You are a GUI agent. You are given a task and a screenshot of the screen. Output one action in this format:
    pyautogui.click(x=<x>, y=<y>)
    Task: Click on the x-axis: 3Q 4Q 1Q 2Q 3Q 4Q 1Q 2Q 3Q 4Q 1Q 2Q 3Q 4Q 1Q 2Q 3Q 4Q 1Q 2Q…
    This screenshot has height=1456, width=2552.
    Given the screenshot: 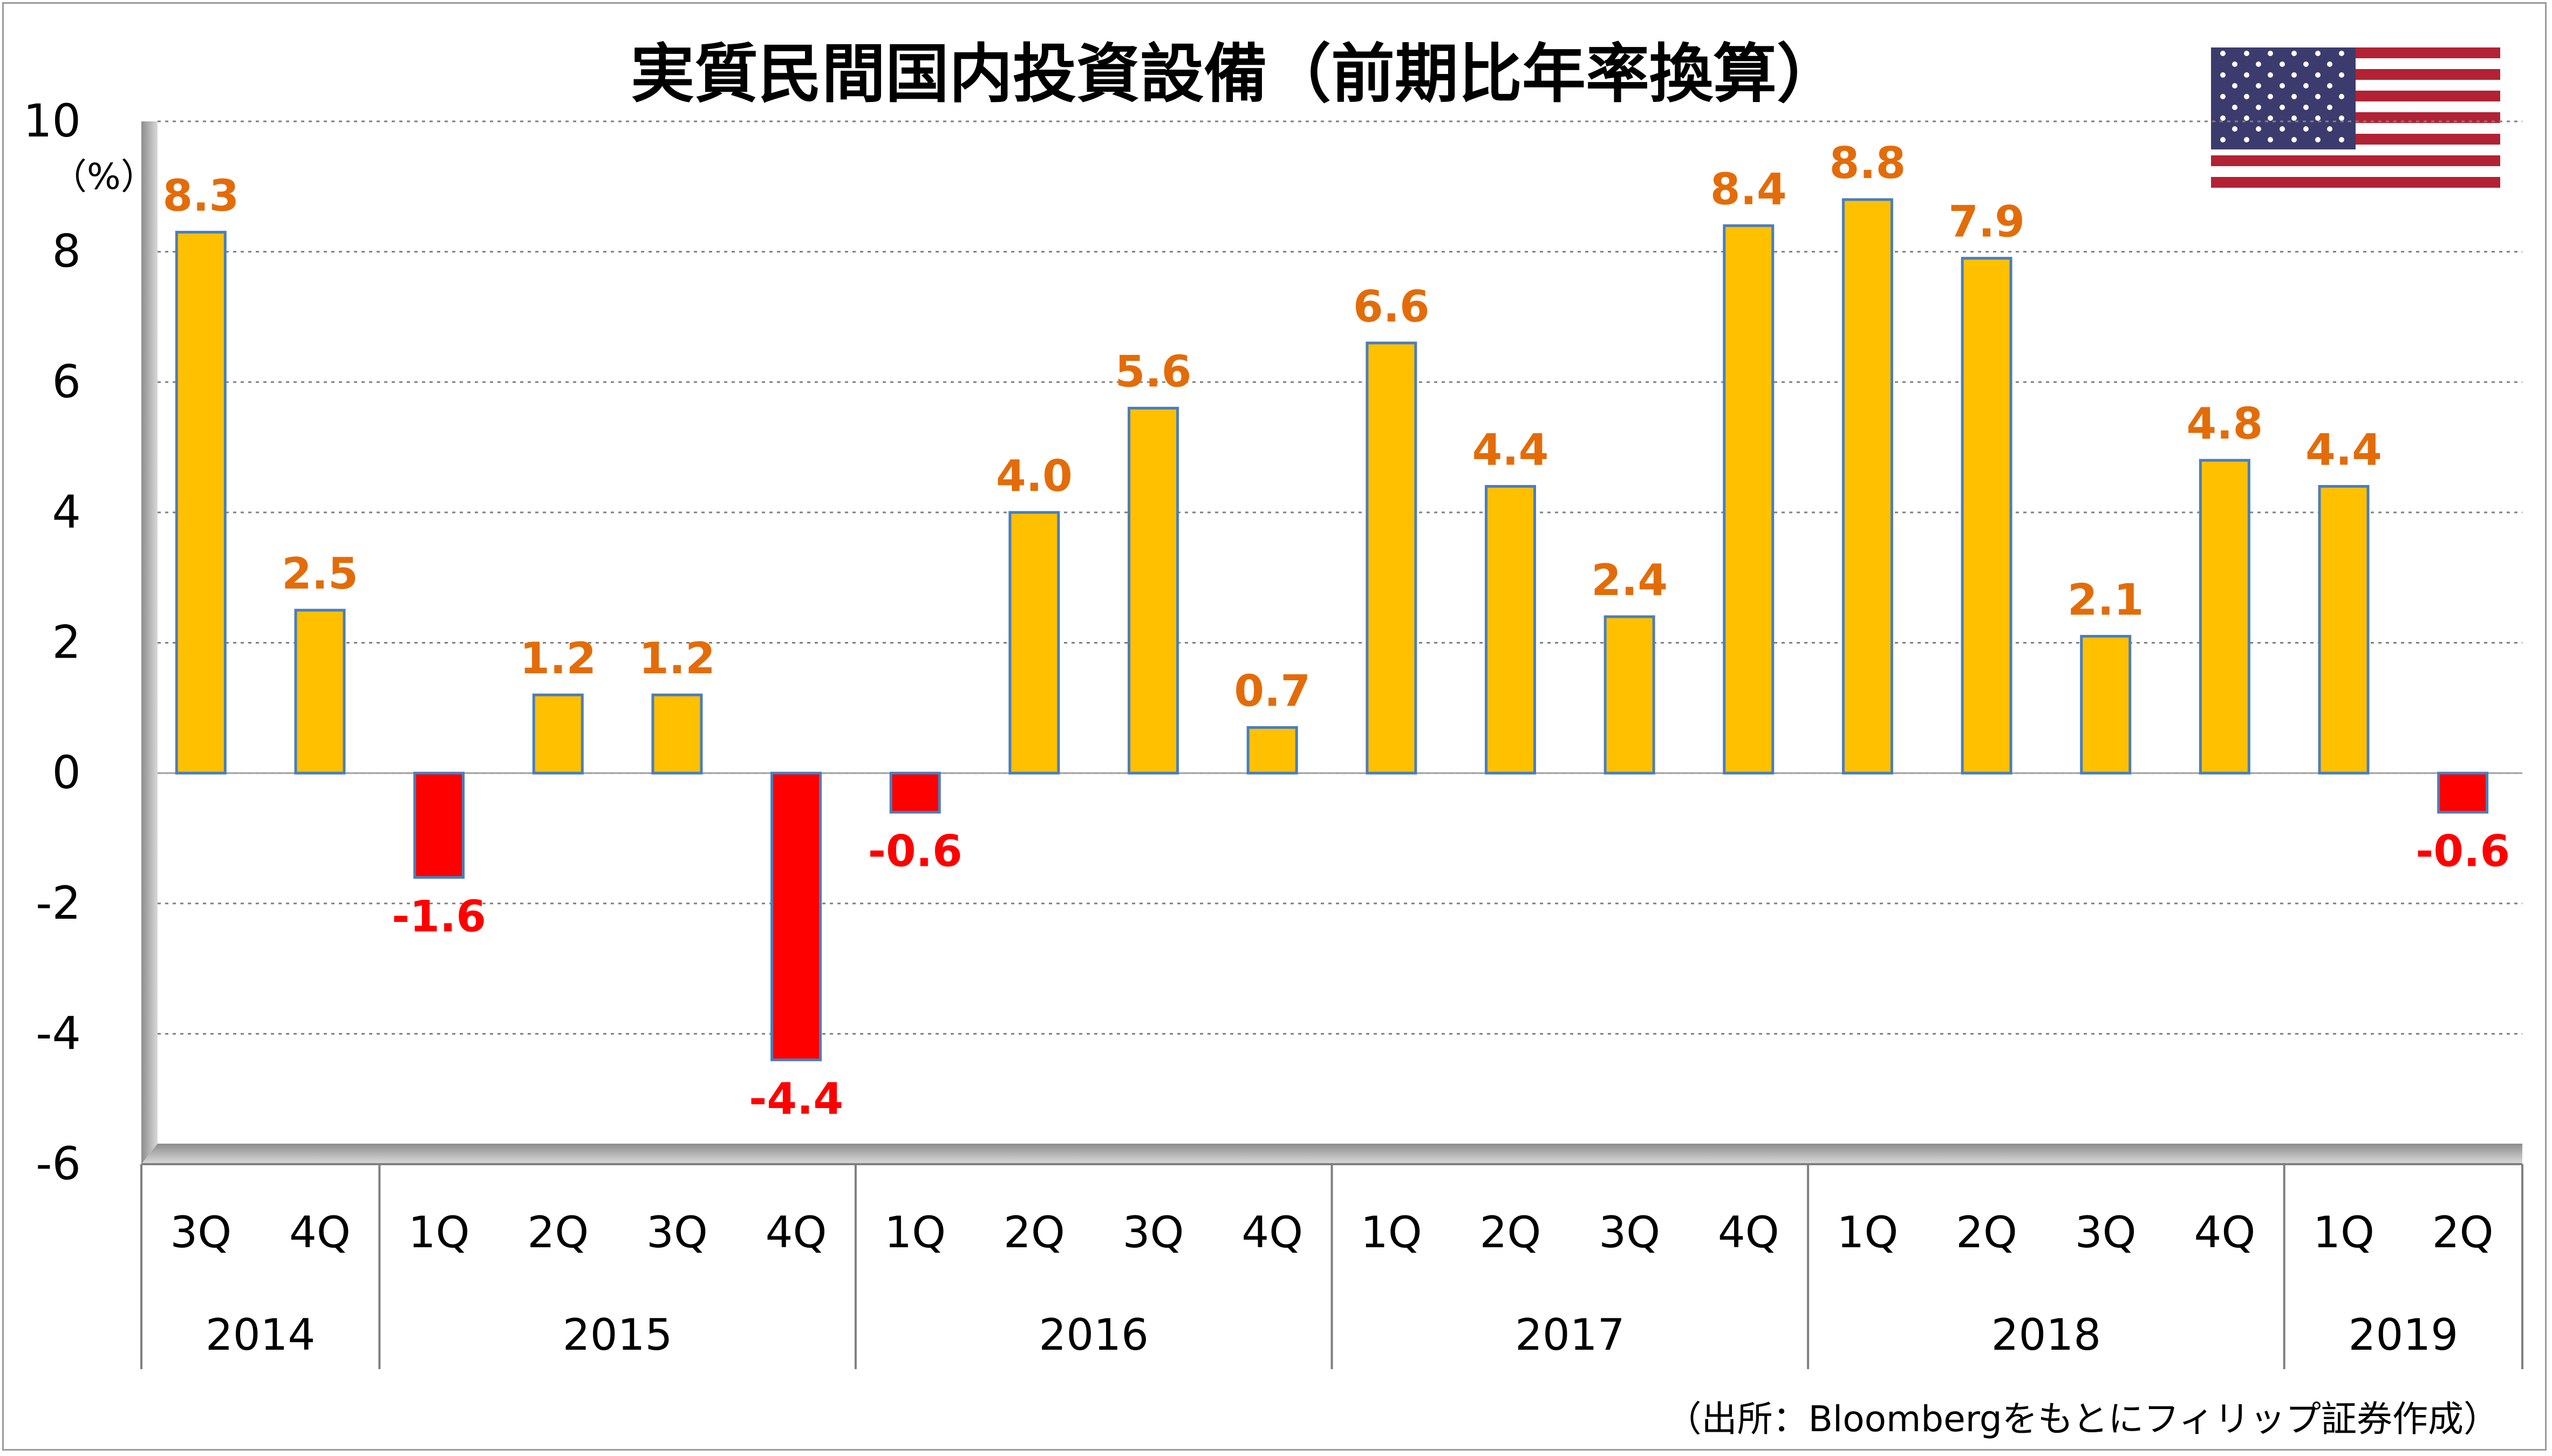 What is the action you would take?
    pyautogui.click(x=1331, y=1266)
    